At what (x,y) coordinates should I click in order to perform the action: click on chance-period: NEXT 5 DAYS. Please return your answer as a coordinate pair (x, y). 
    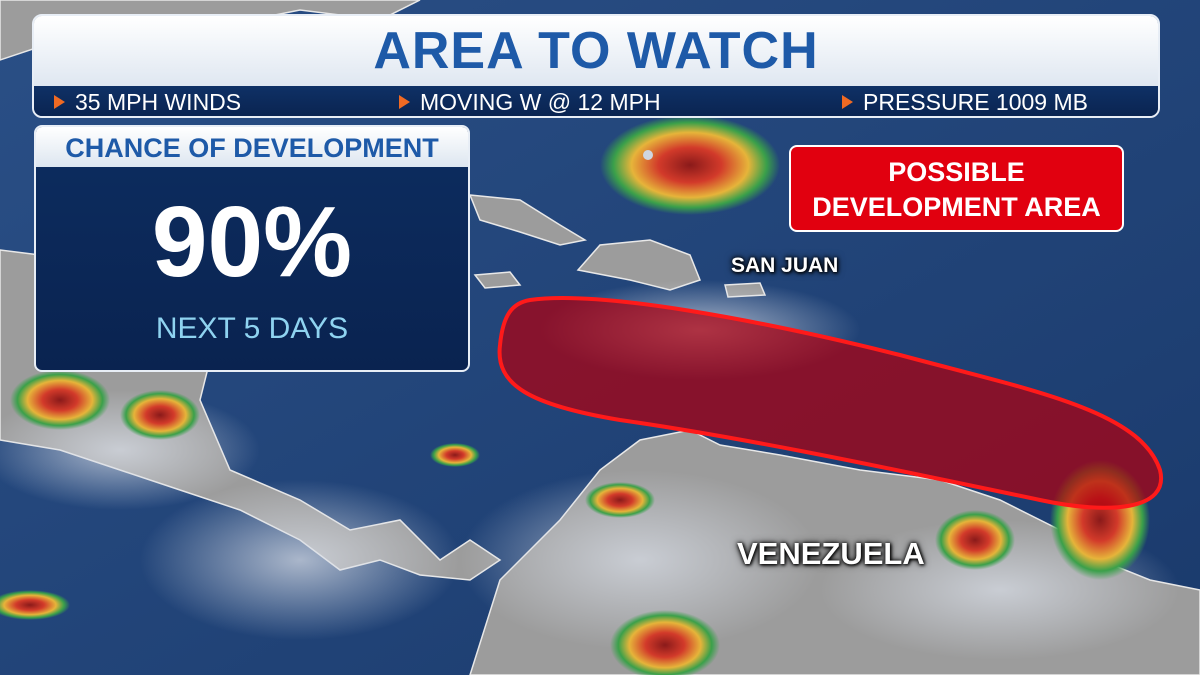
    Looking at the image, I should click on (252, 328).